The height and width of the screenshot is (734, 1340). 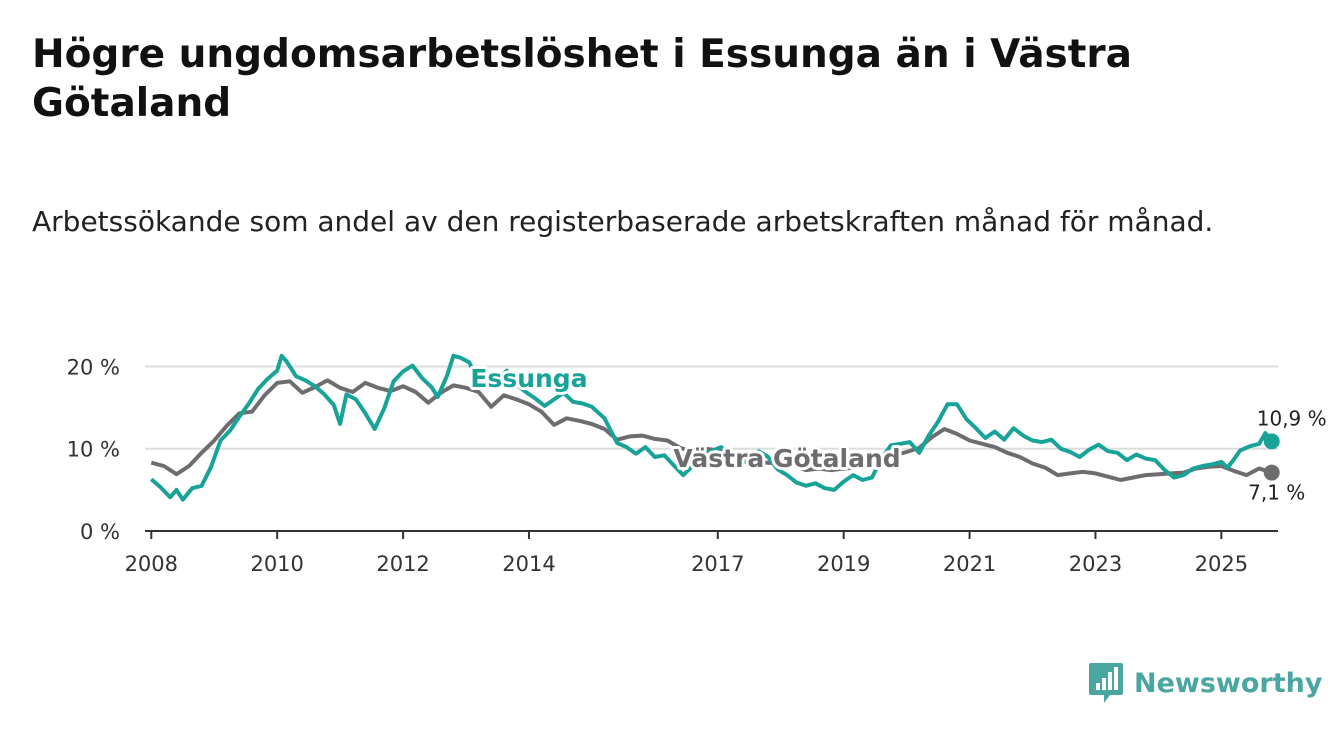 I want to click on labels: Essunga Västra Götaland 10,9 % 7,1 %, so click(x=897, y=433).